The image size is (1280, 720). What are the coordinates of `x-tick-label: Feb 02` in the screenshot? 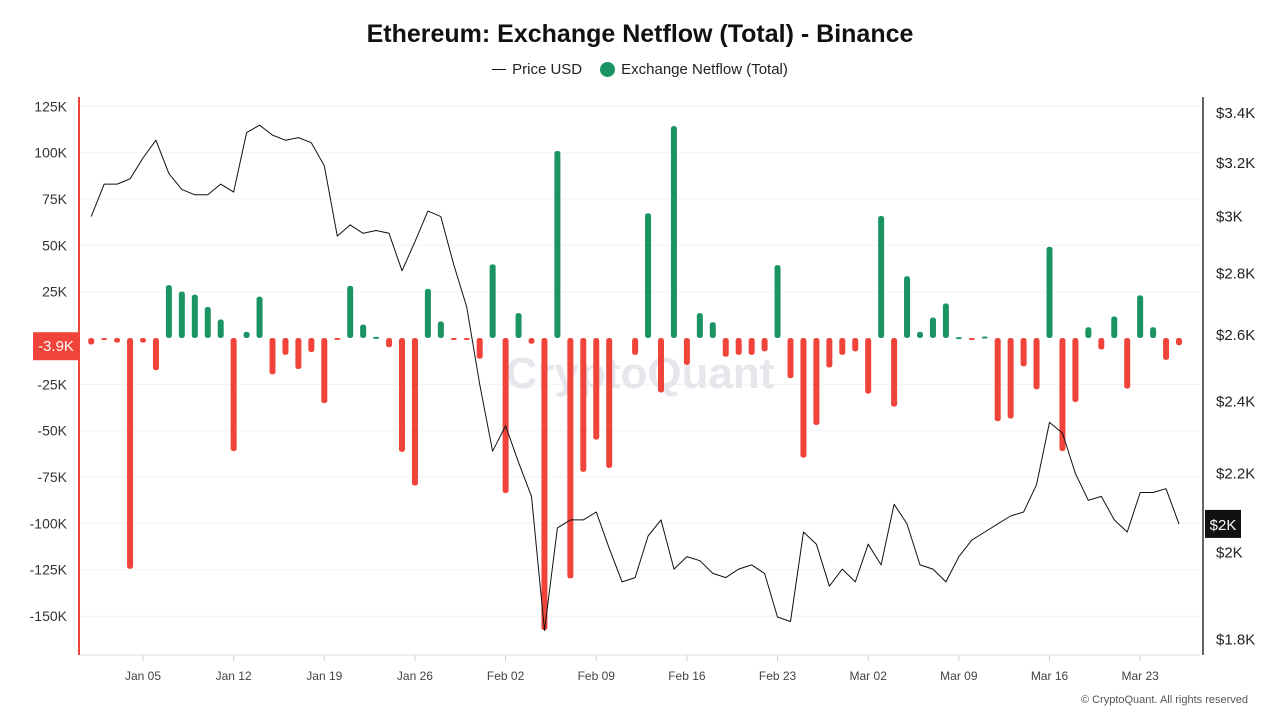 It's located at (506, 676).